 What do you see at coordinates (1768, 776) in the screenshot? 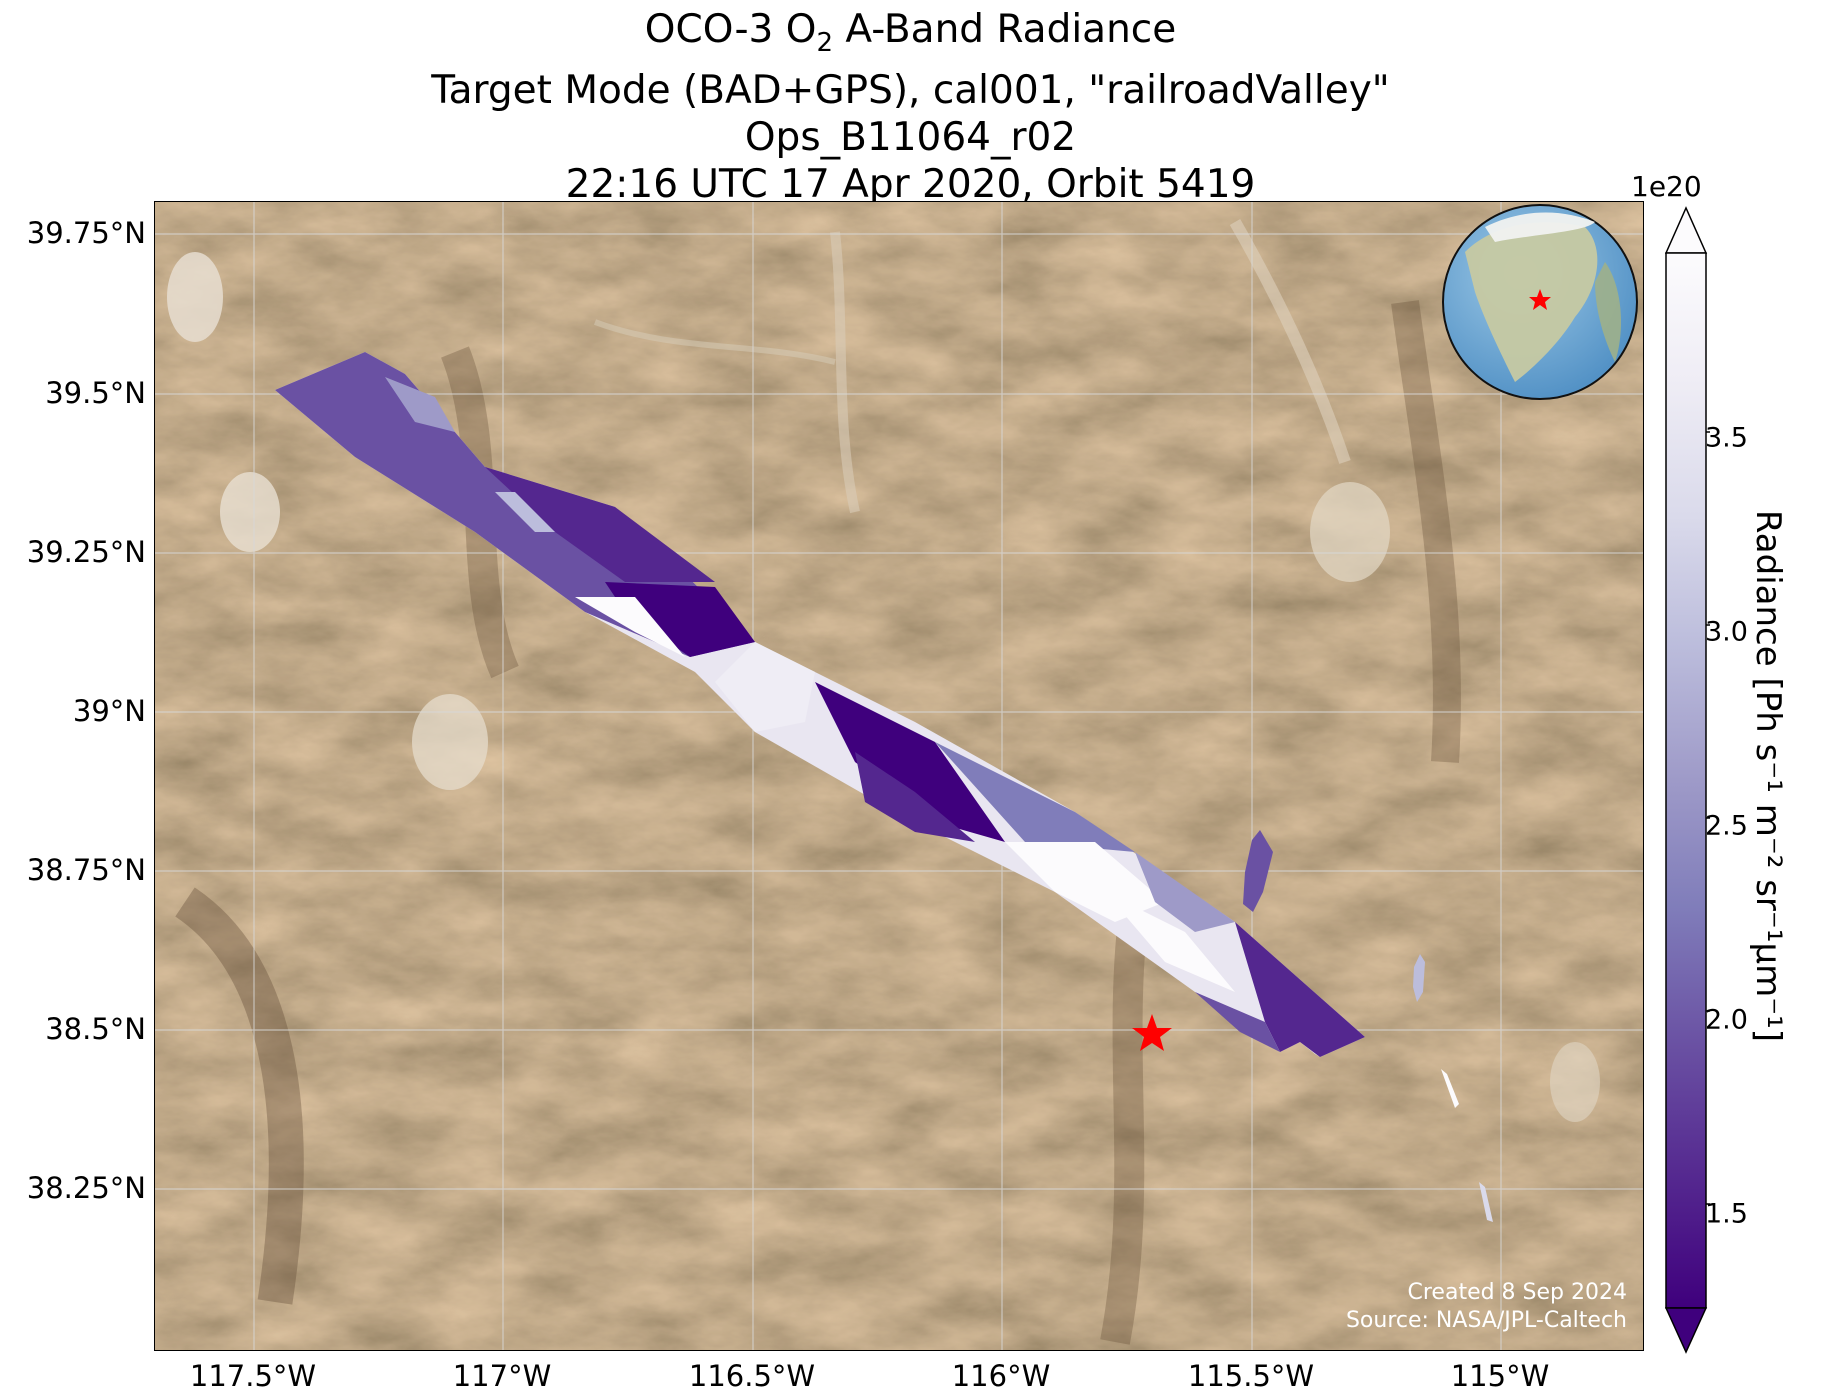
I see `colorbar-label: Radiance [Ph s⁻¹ m⁻² sr⁻¹μm⁻¹]` at bounding box center [1768, 776].